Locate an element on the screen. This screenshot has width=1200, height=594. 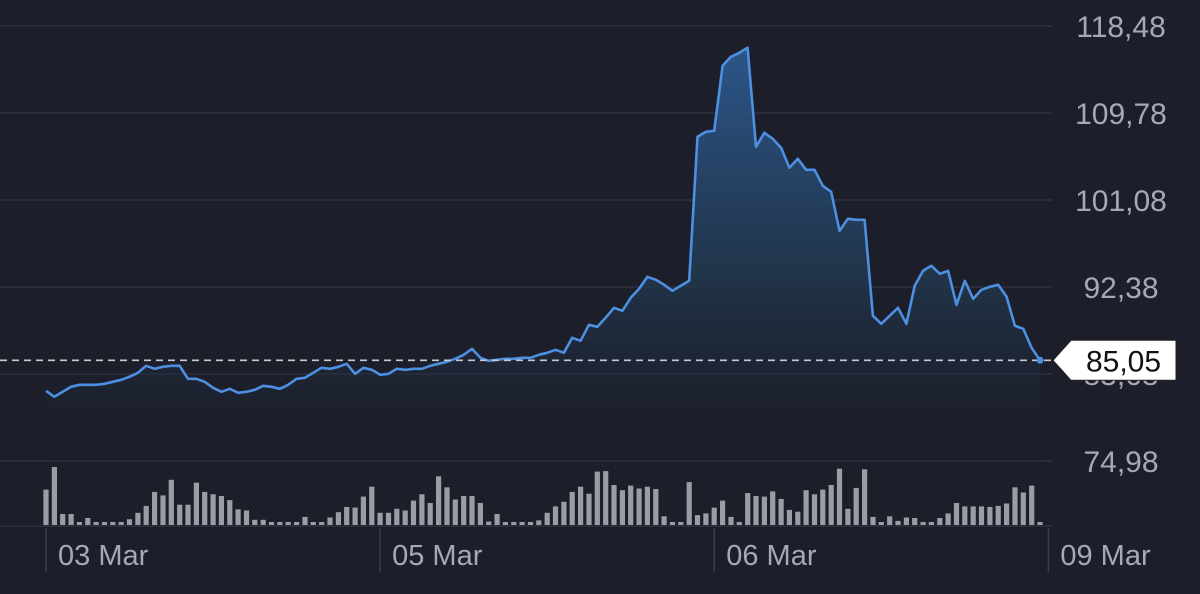
y-tick-label: 101,08 is located at coordinates (1121, 201).